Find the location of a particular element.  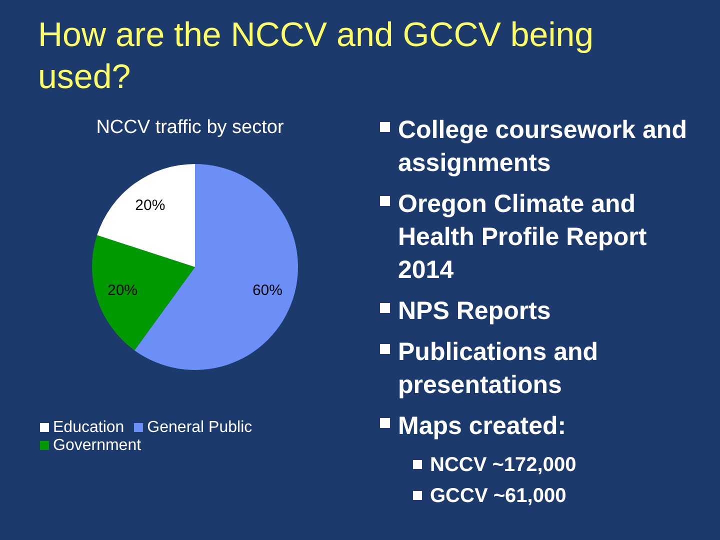

text: GCCV ~61,000 is located at coordinates (498, 496).